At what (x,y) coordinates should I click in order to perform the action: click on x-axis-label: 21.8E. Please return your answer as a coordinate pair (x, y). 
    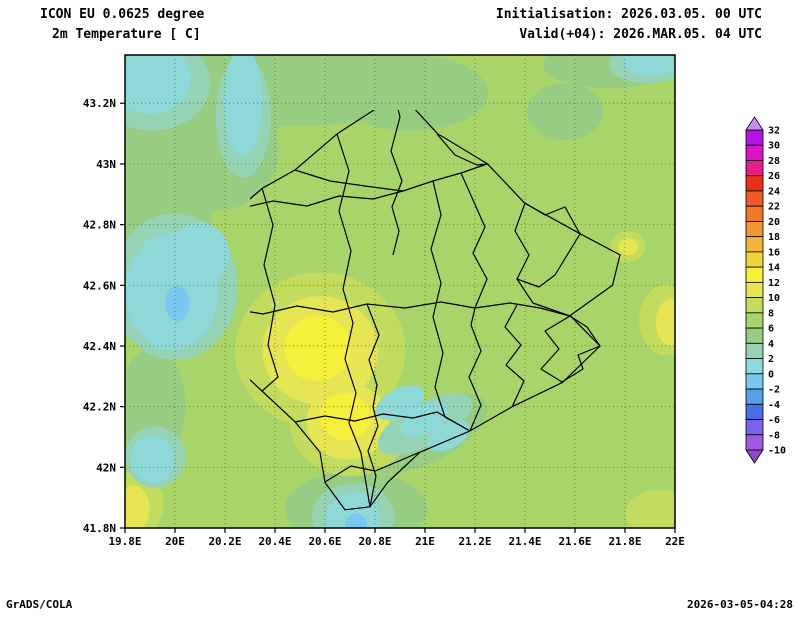
    Looking at the image, I should click on (624, 541).